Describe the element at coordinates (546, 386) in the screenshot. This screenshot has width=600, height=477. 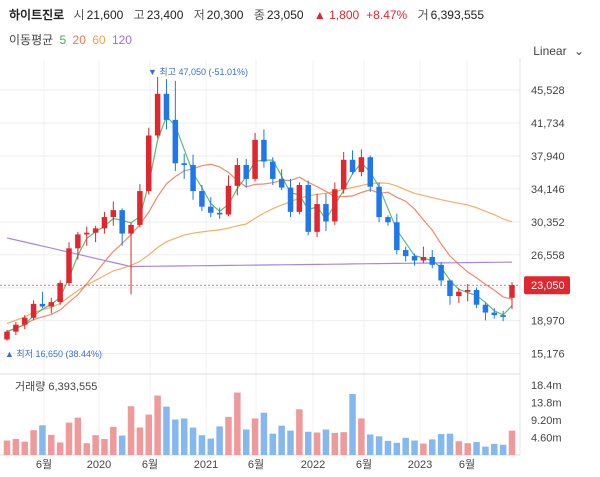
I see `volume-tick-label: 18.4m` at that location.